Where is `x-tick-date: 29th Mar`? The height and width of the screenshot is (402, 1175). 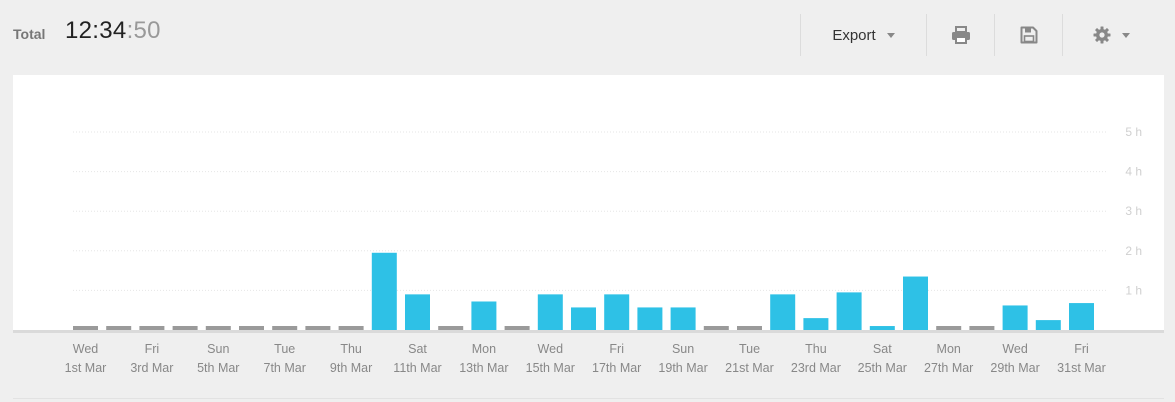
x-tick-date: 29th Mar is located at coordinates (1014, 368).